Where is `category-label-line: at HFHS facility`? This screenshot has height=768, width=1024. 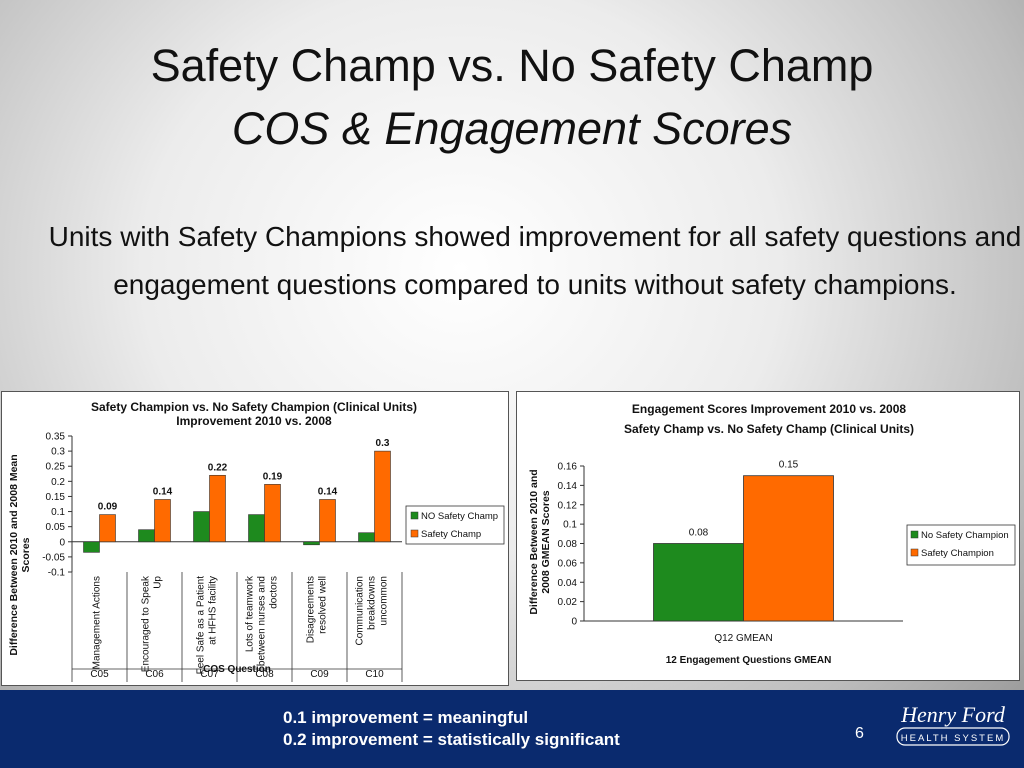
category-label-line: at HFHS facility is located at coordinates (213, 610).